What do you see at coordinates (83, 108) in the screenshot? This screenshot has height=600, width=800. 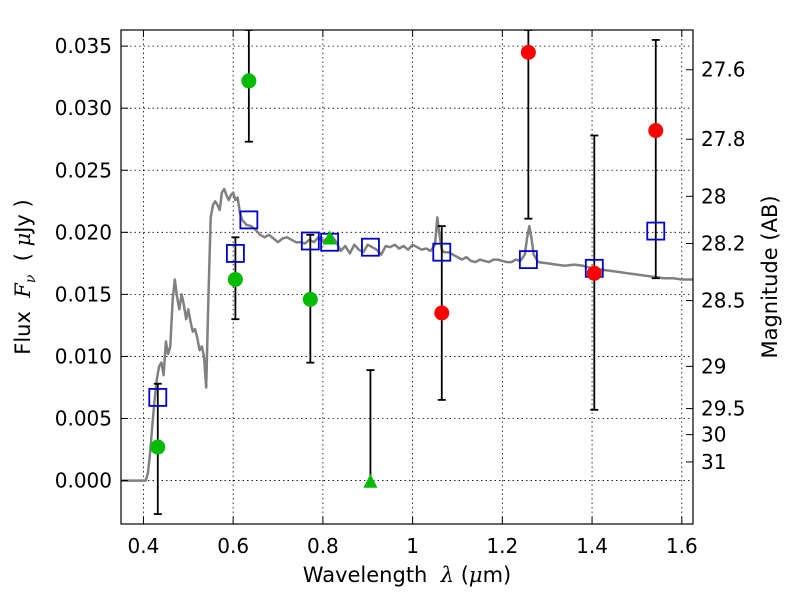 I see `y-tick-label: 0.030` at bounding box center [83, 108].